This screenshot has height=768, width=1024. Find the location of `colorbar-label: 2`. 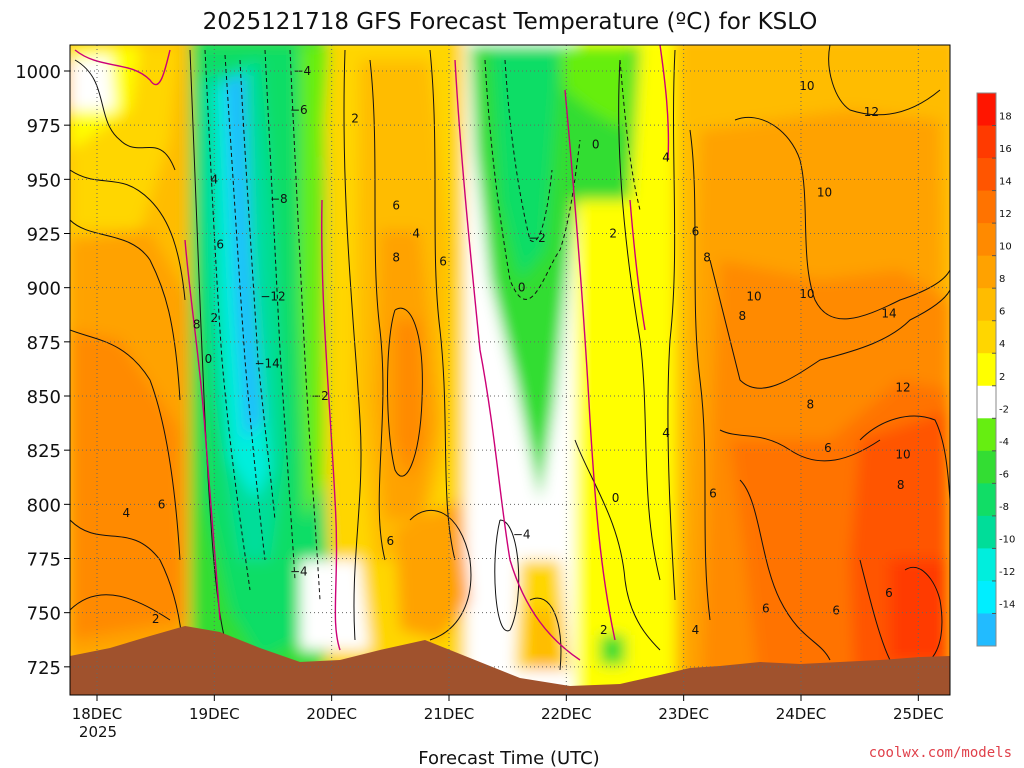

colorbar-label: 2 is located at coordinates (1002, 377).